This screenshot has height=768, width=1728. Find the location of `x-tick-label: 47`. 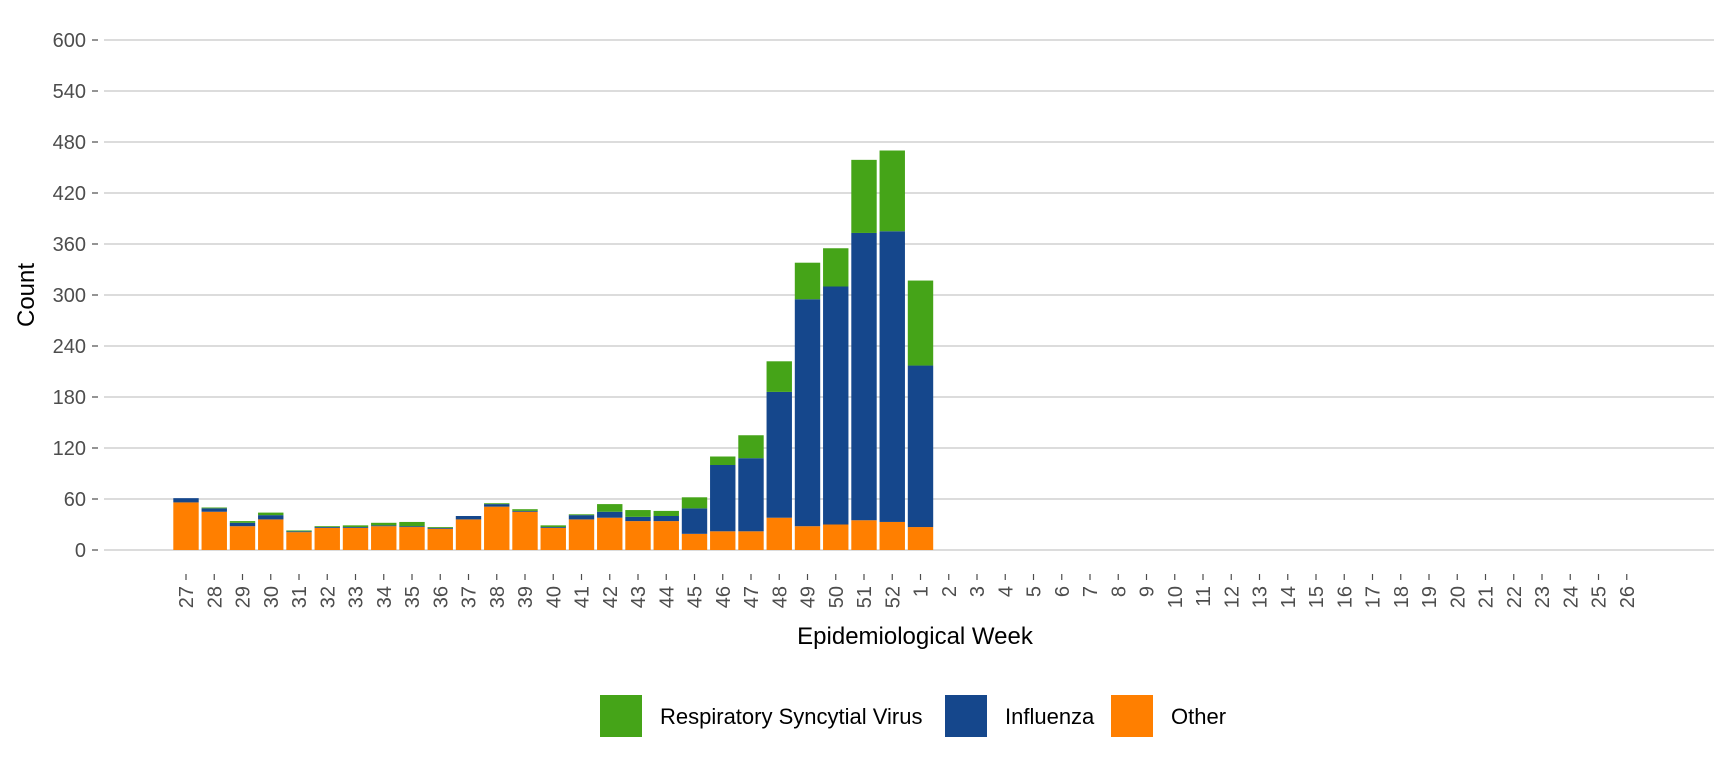

x-tick-label: 47 is located at coordinates (752, 597).